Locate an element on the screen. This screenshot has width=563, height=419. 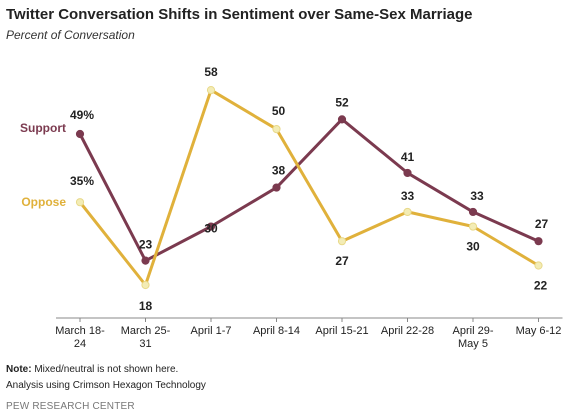
data-label-oppose: 22 is located at coordinates (541, 286).